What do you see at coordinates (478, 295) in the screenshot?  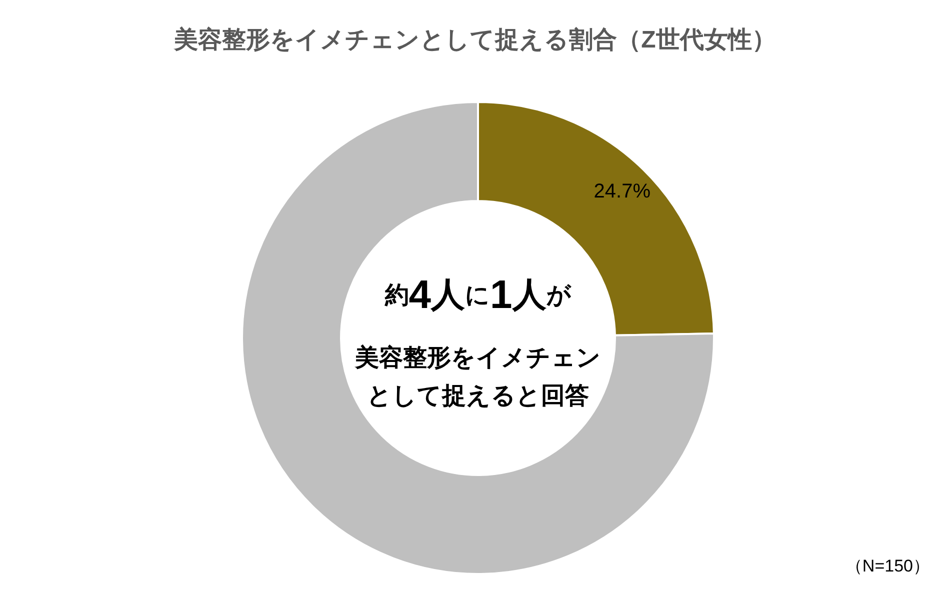 I see `text: 約4人に1人が` at bounding box center [478, 295].